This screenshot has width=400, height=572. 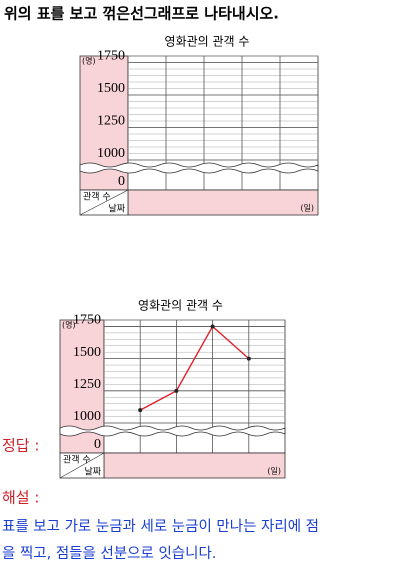 I want to click on answer-label: 정답 :, so click(x=20, y=446).